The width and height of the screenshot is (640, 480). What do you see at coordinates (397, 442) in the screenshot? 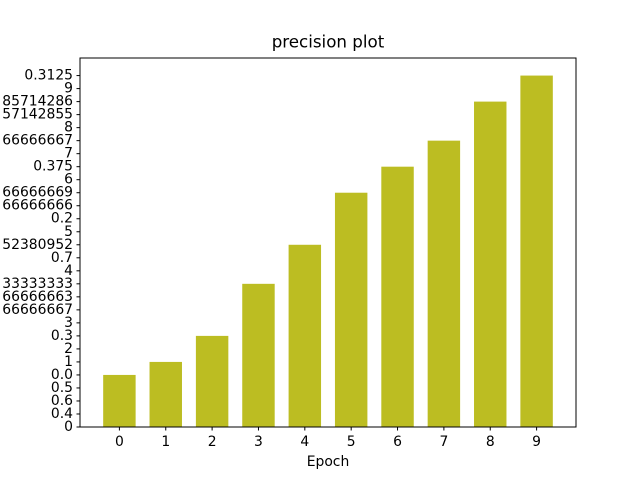
I see `x-tick-label: 6` at bounding box center [397, 442].